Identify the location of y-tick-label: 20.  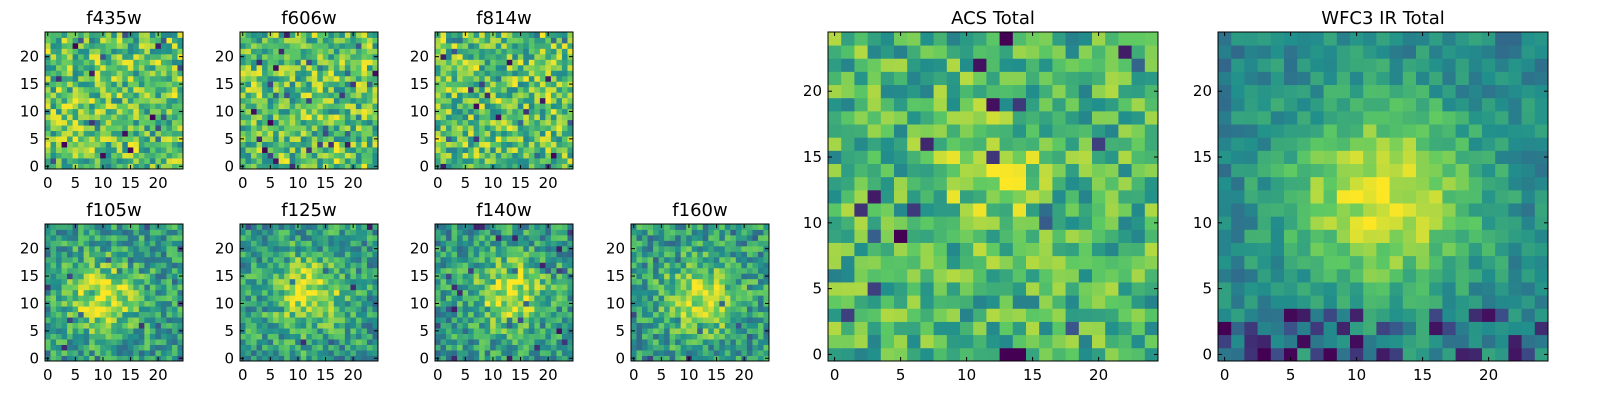
(224, 57).